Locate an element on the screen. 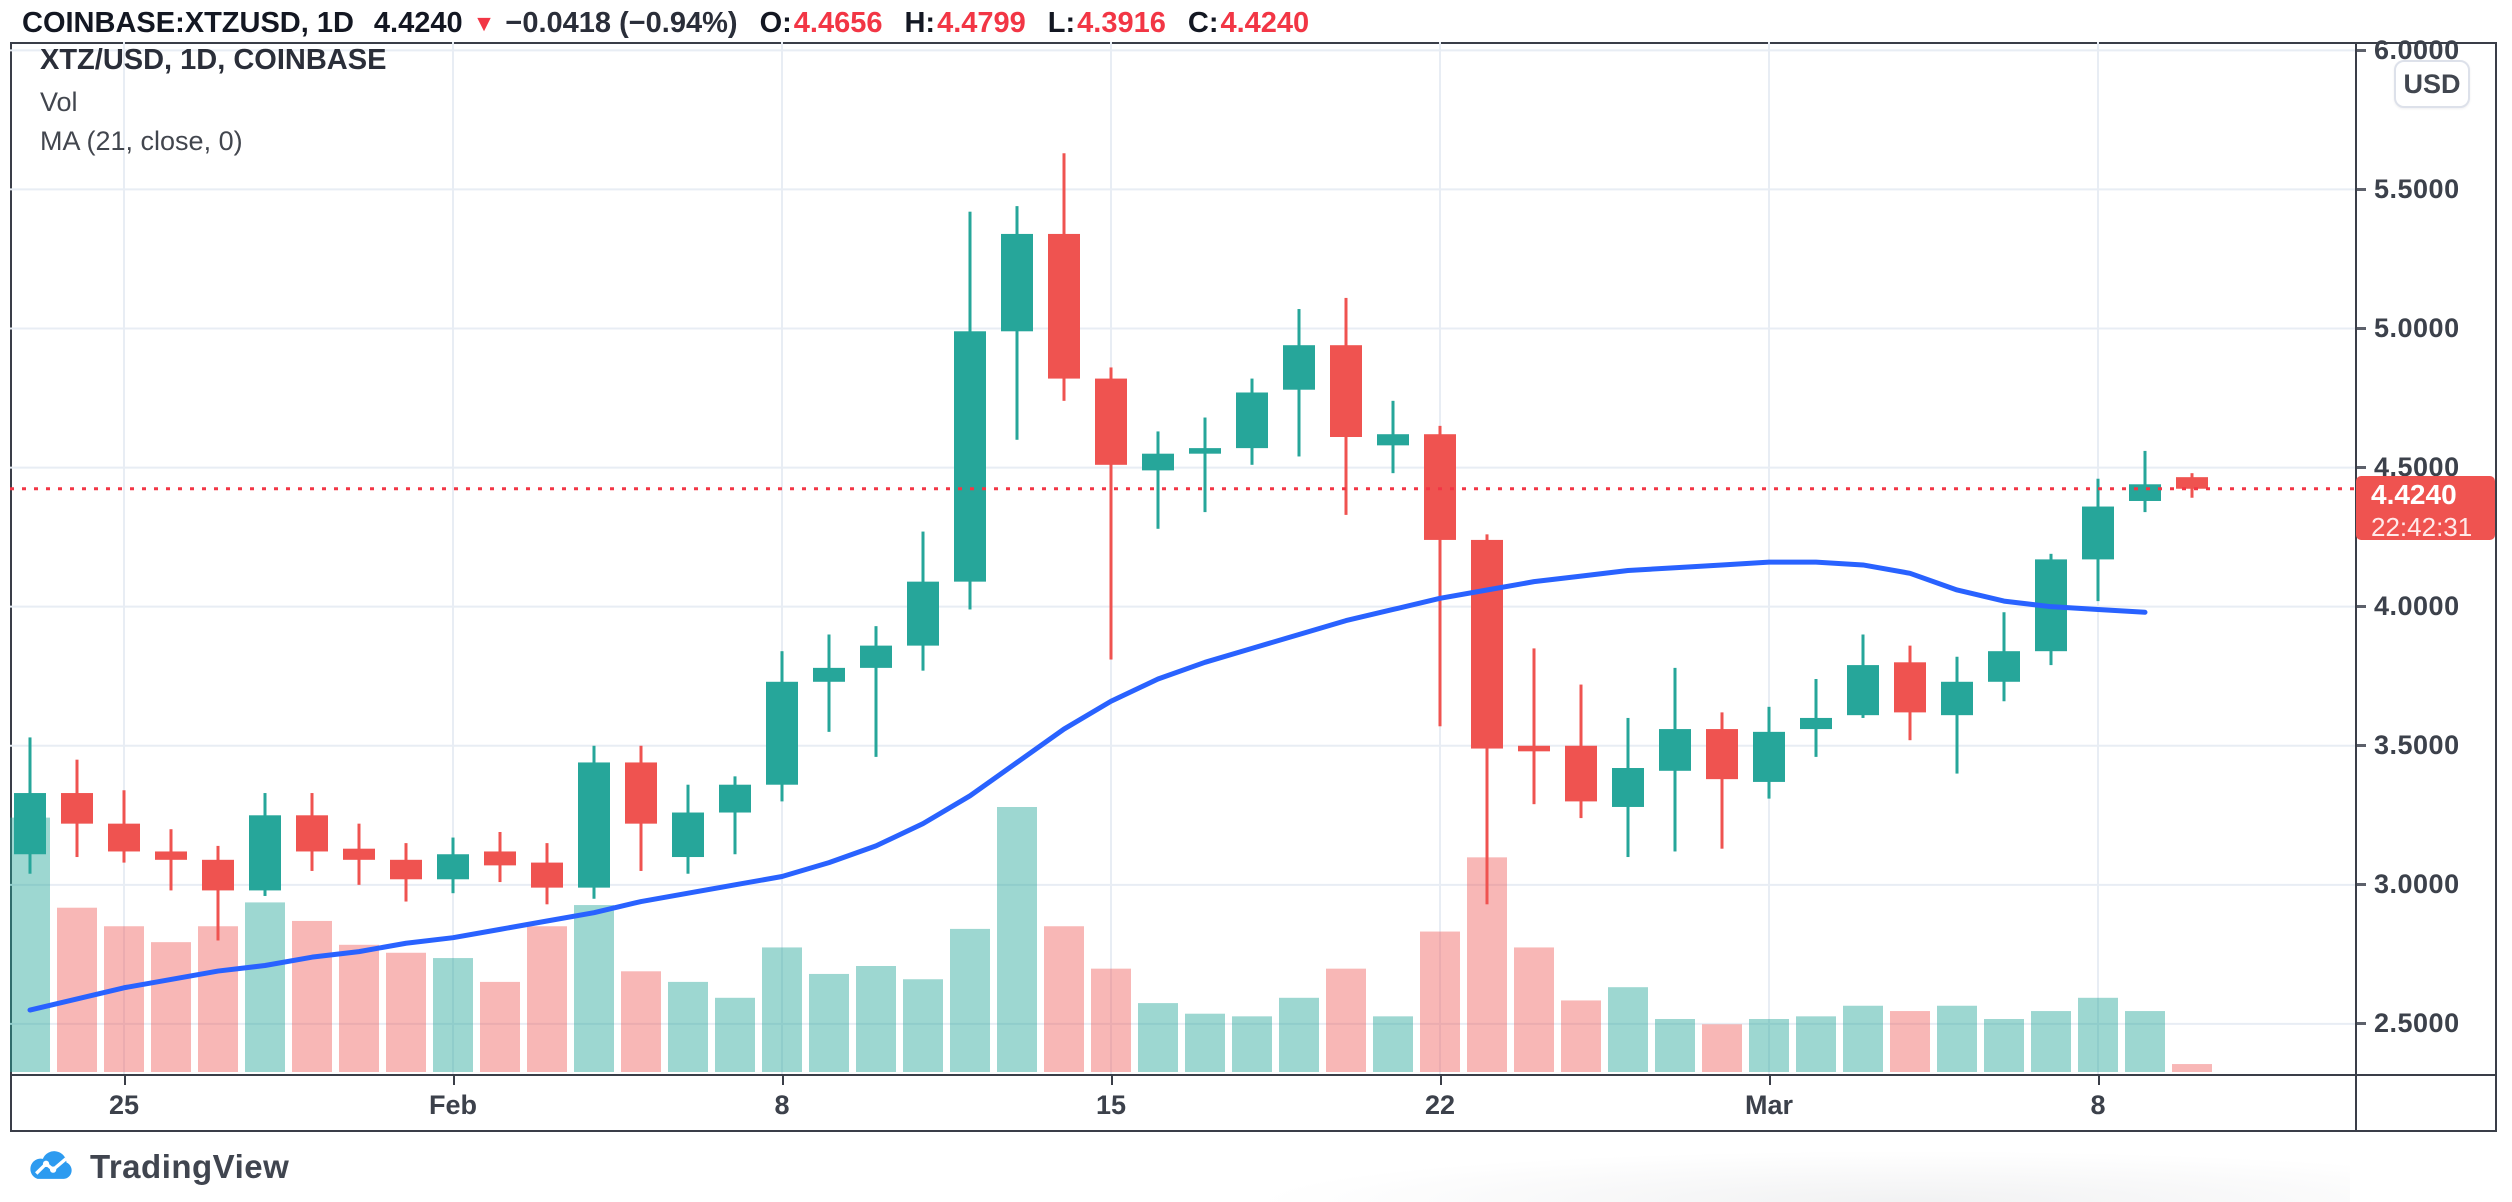 The width and height of the screenshot is (2512, 1202). time-axis-label: 15 is located at coordinates (1111, 1105).